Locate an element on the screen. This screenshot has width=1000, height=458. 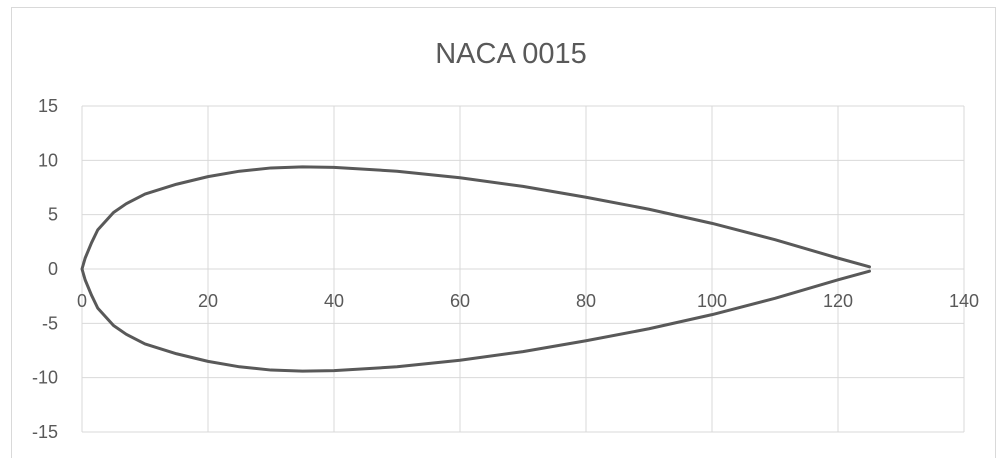
x-tick-label: 100 is located at coordinates (712, 301).